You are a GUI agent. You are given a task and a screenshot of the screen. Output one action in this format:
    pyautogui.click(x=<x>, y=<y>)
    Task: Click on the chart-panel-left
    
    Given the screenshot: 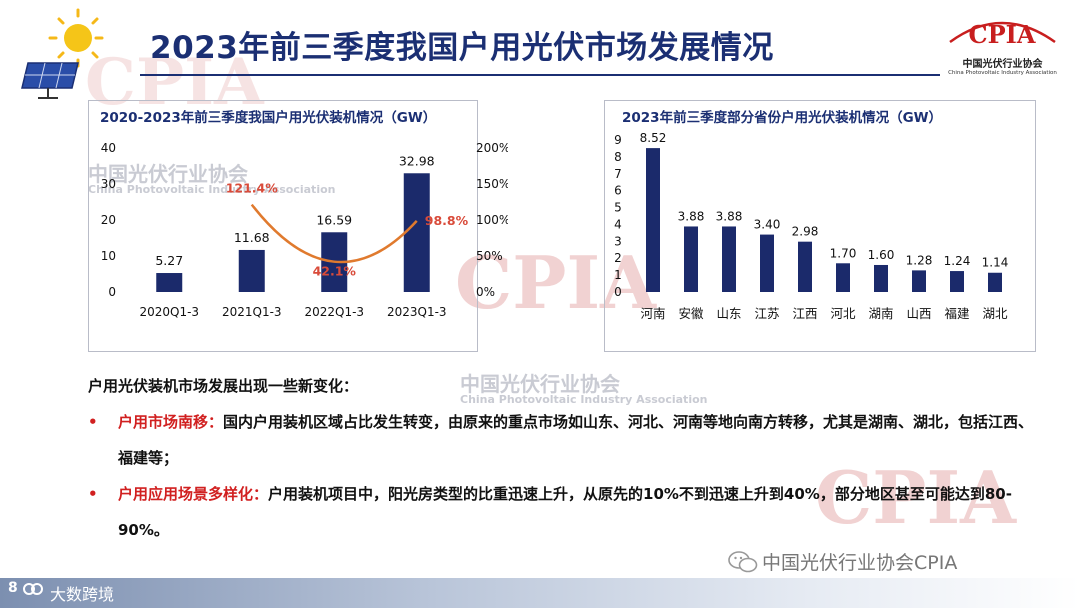 What is the action you would take?
    pyautogui.click(x=283, y=226)
    